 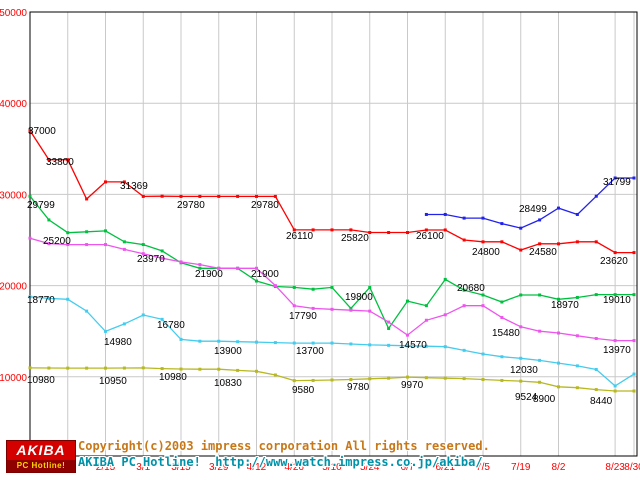 I want to click on data-label: 9580, so click(x=303, y=390).